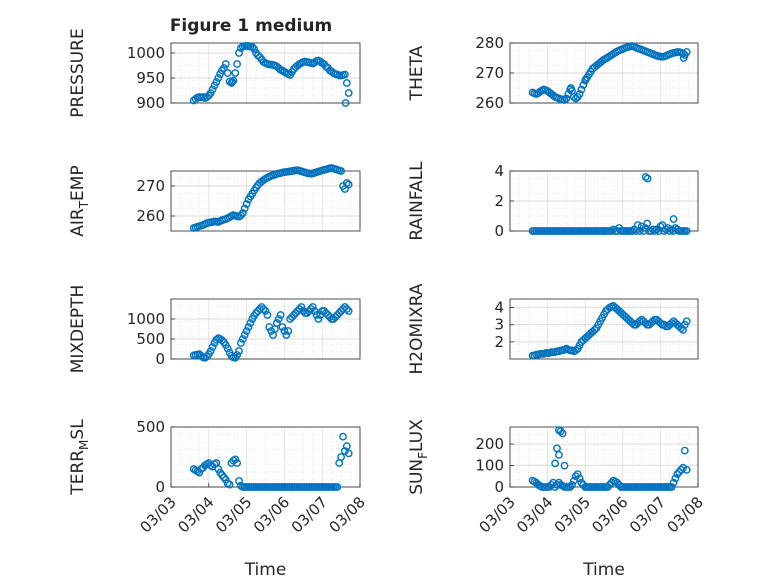 The image size is (778, 583). I want to click on subplot-h2omixra: 234 H2OMIXRA, so click(553, 329).